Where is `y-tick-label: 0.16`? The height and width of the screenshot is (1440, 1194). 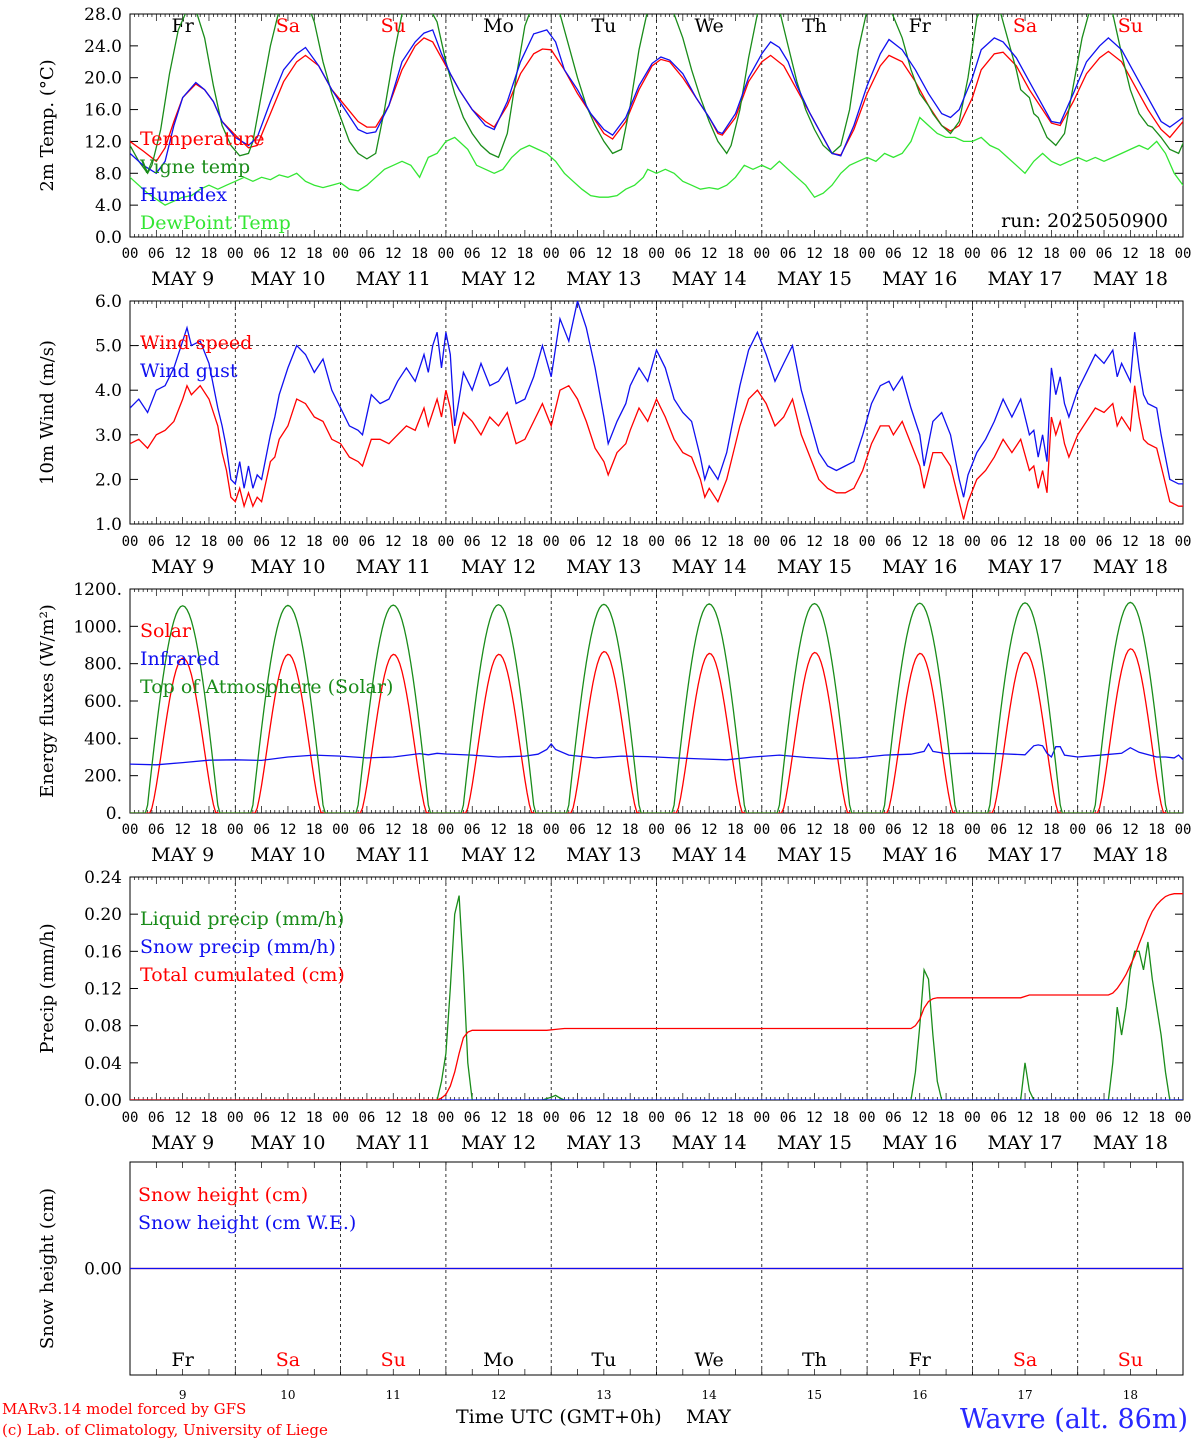 y-tick-label: 0.16 is located at coordinates (103, 952).